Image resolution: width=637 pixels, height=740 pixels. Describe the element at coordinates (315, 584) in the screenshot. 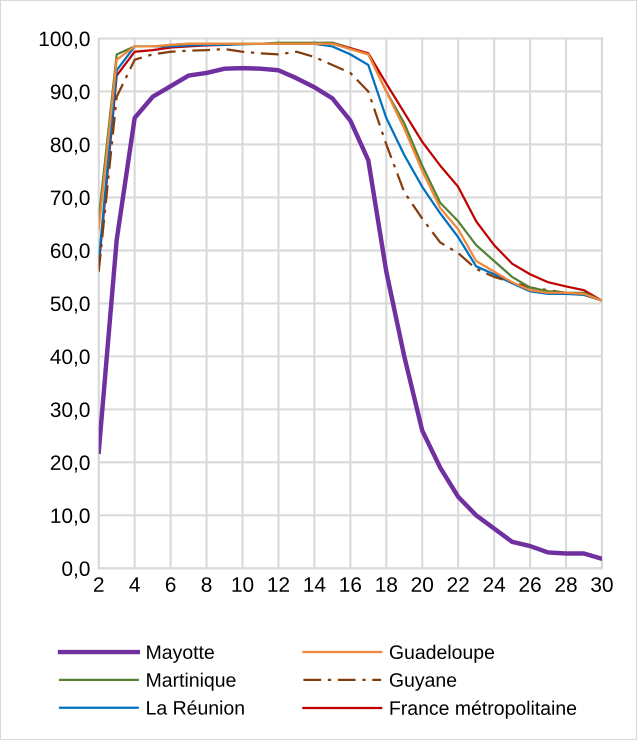

I see `x-tick-label: 14` at that location.